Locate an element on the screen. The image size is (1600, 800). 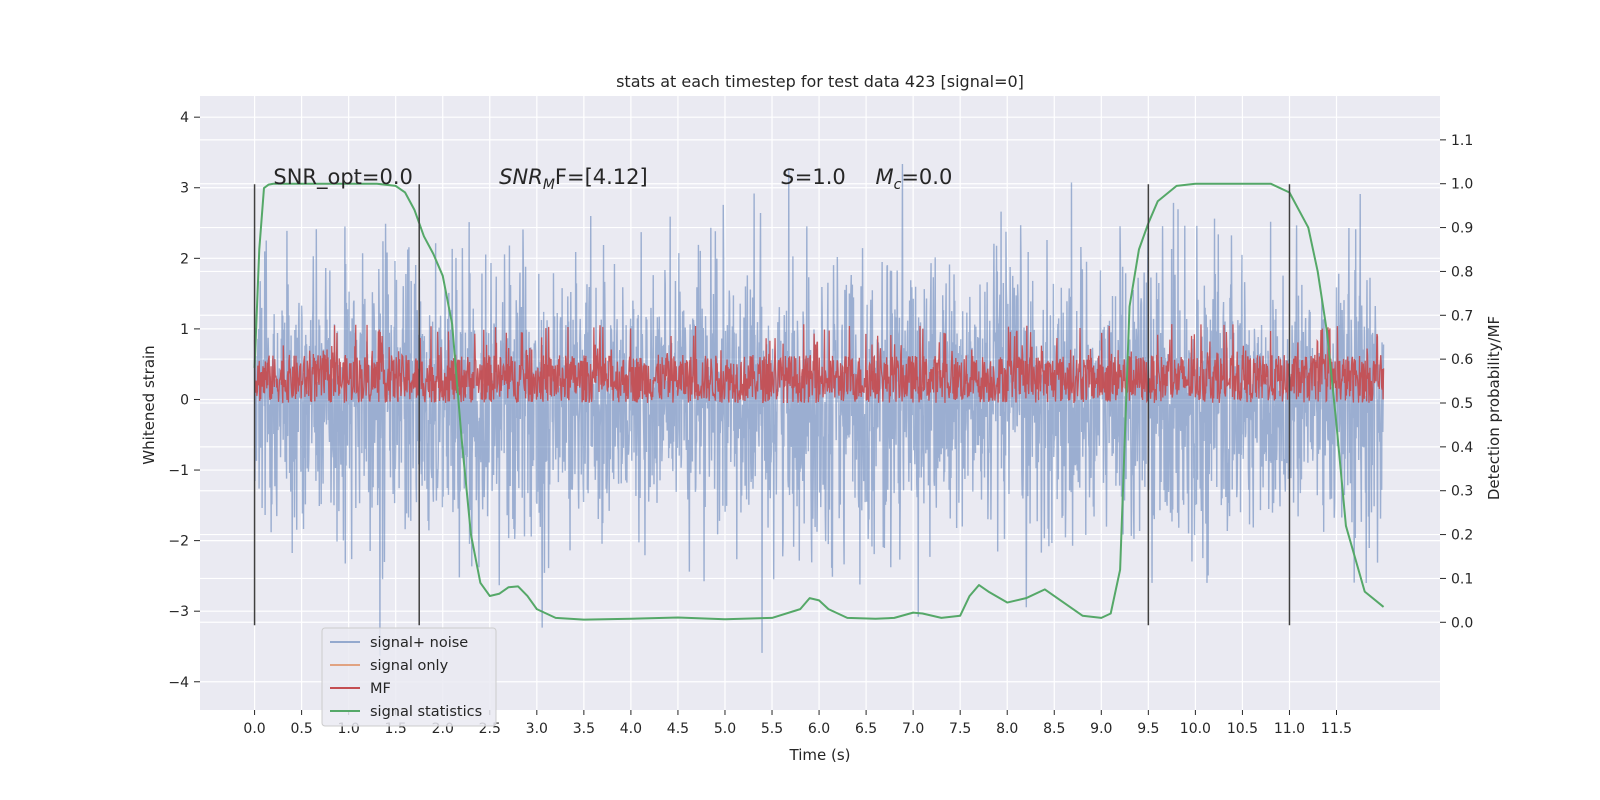
mf-series is located at coordinates (819, 364).